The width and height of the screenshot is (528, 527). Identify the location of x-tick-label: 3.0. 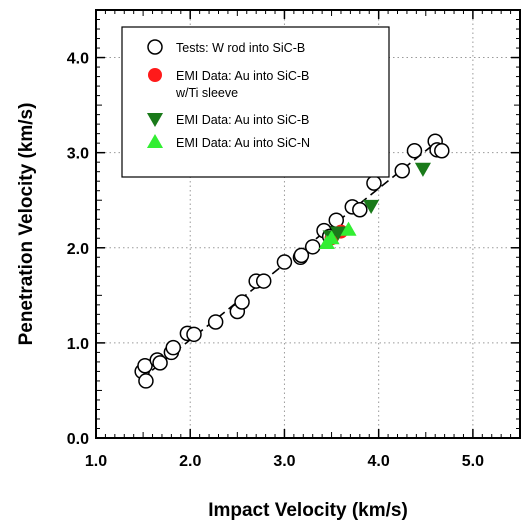
(284, 461).